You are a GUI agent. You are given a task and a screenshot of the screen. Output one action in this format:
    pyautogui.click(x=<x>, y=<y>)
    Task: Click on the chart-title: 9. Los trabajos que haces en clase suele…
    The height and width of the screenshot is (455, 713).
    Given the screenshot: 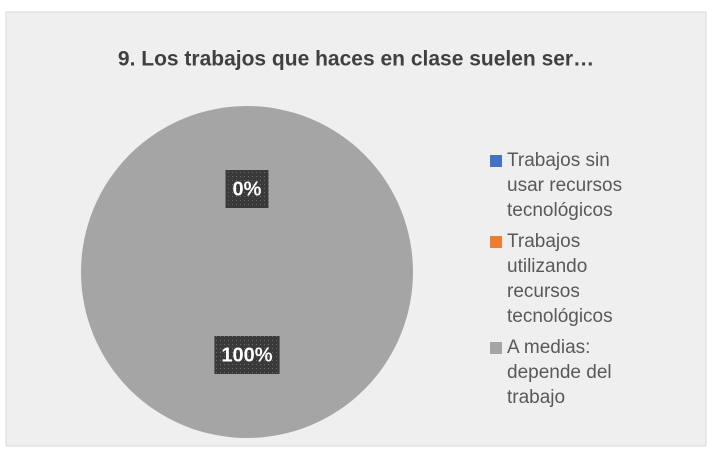 What is the action you would take?
    pyautogui.click(x=356, y=59)
    